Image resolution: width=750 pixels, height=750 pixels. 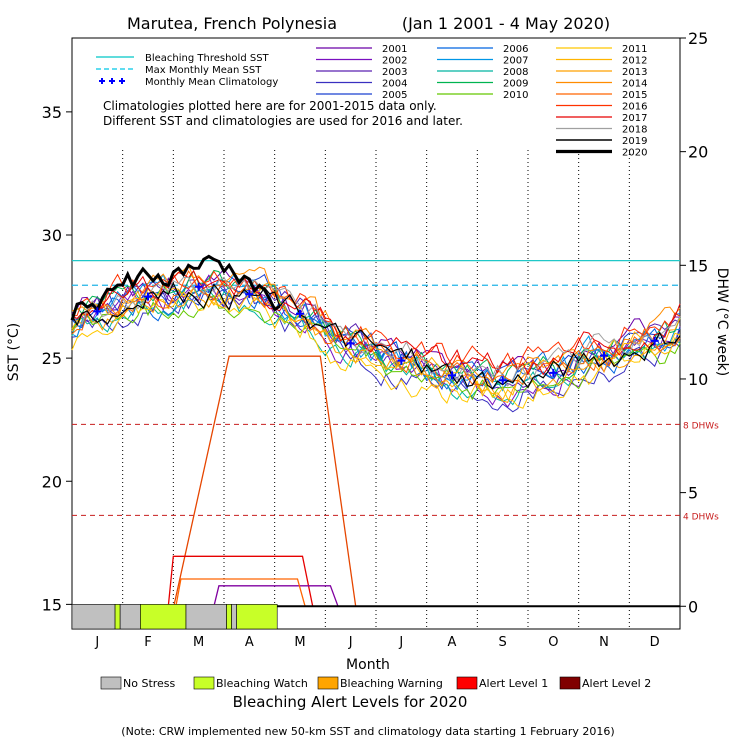 What do you see at coordinates (52, 358) in the screenshot?
I see `sst-tick-label: 25` at bounding box center [52, 358].